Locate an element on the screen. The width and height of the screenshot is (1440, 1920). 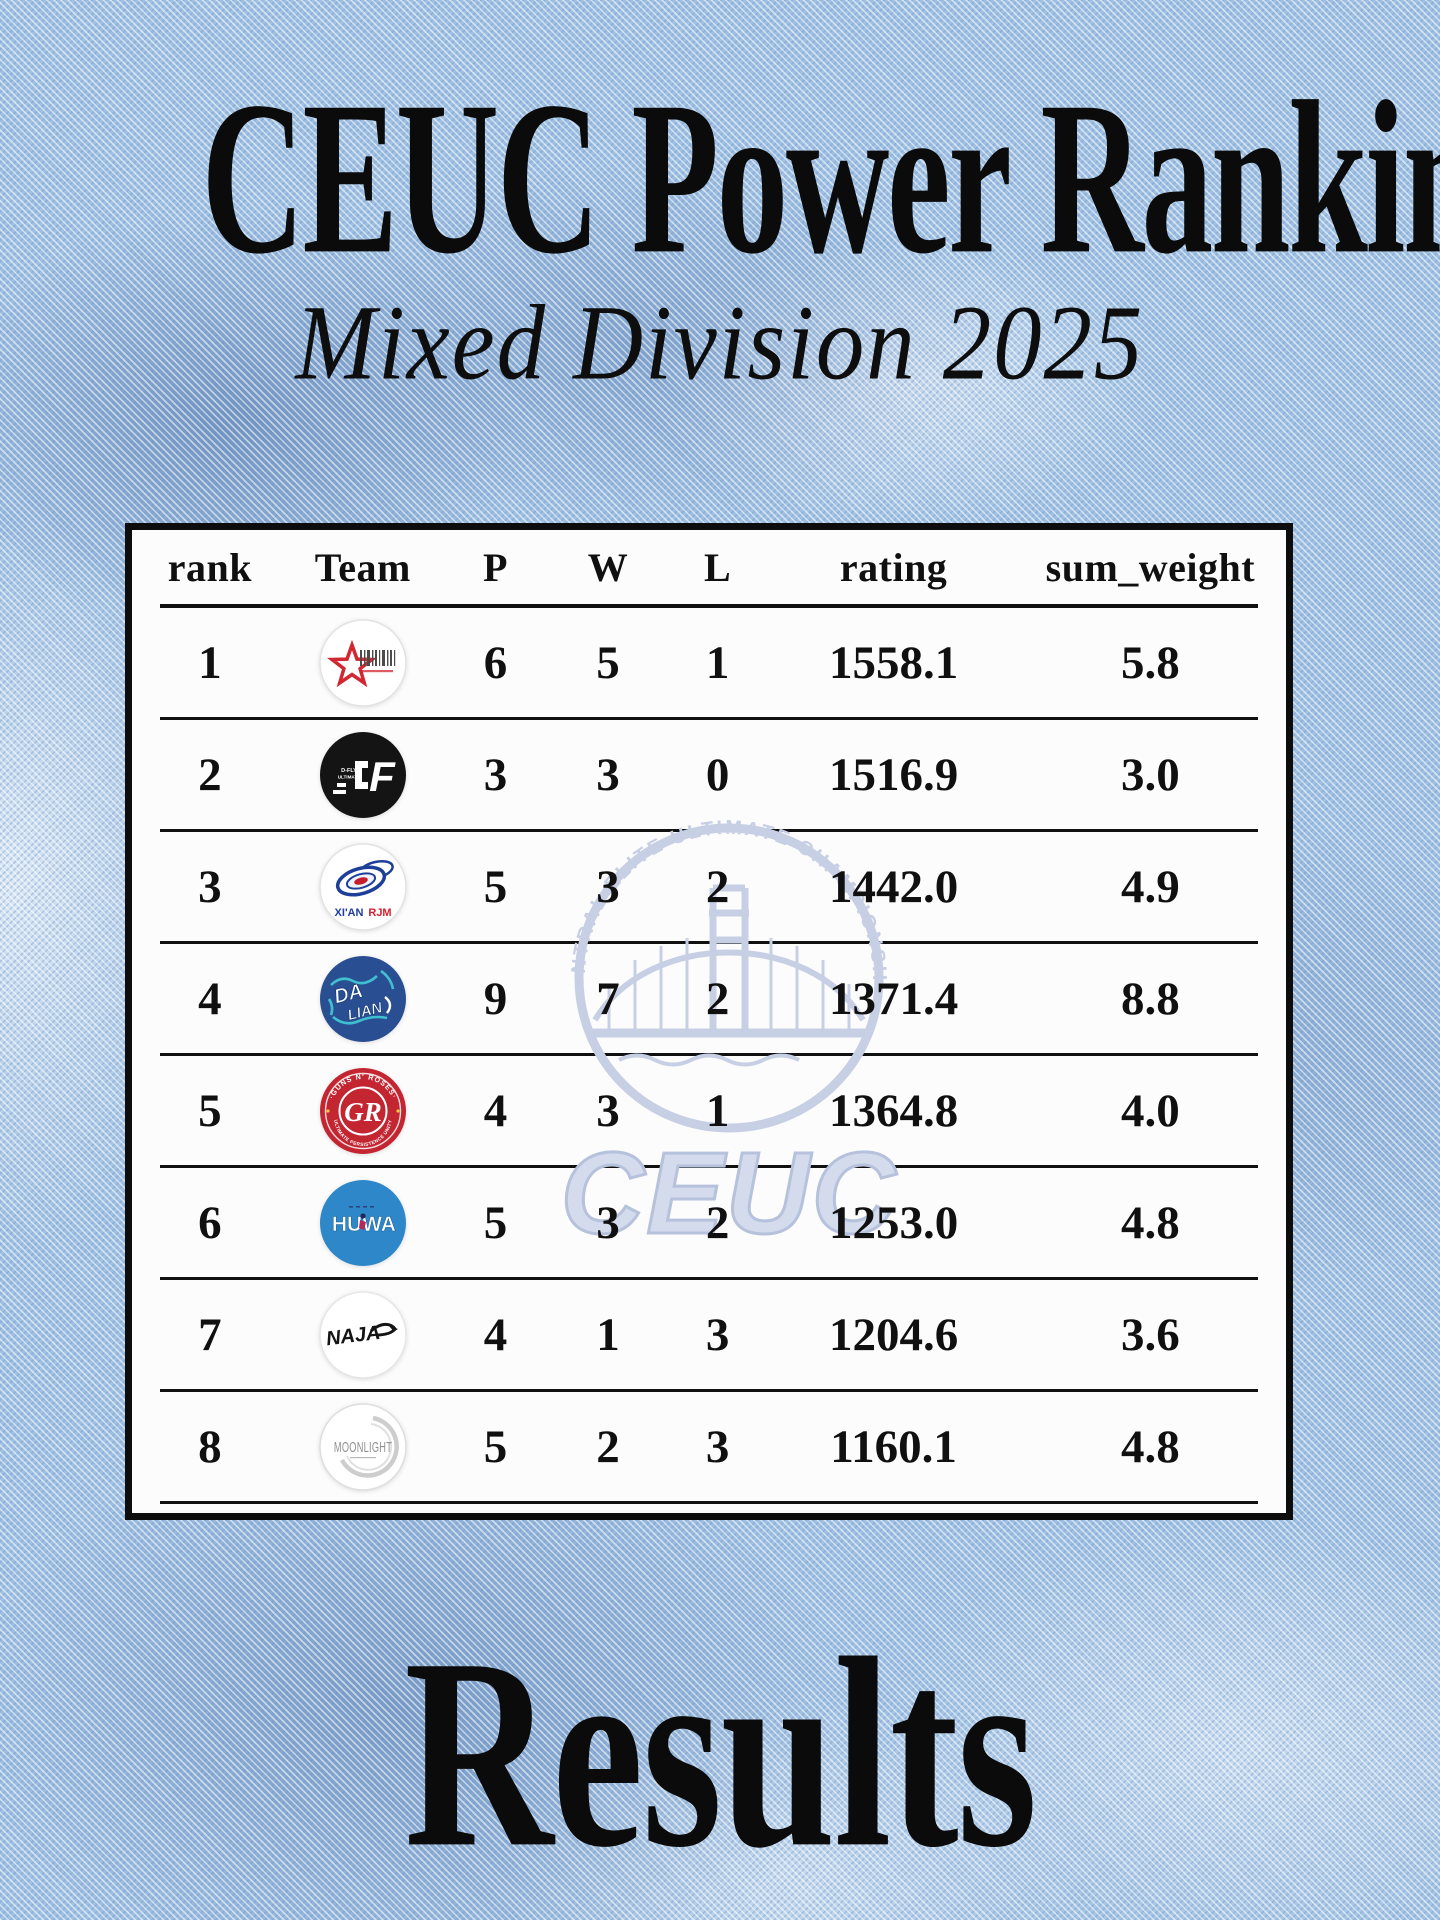
rating-value: 1442.0 is located at coordinates (893, 886).